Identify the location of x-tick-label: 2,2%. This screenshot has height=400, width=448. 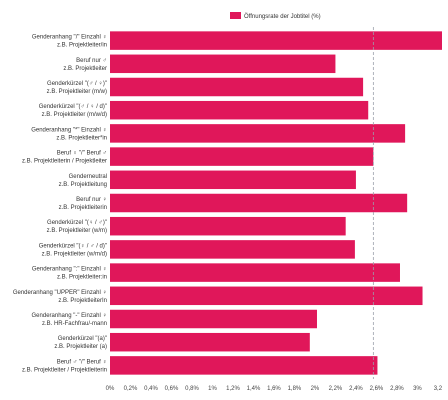
(336, 389).